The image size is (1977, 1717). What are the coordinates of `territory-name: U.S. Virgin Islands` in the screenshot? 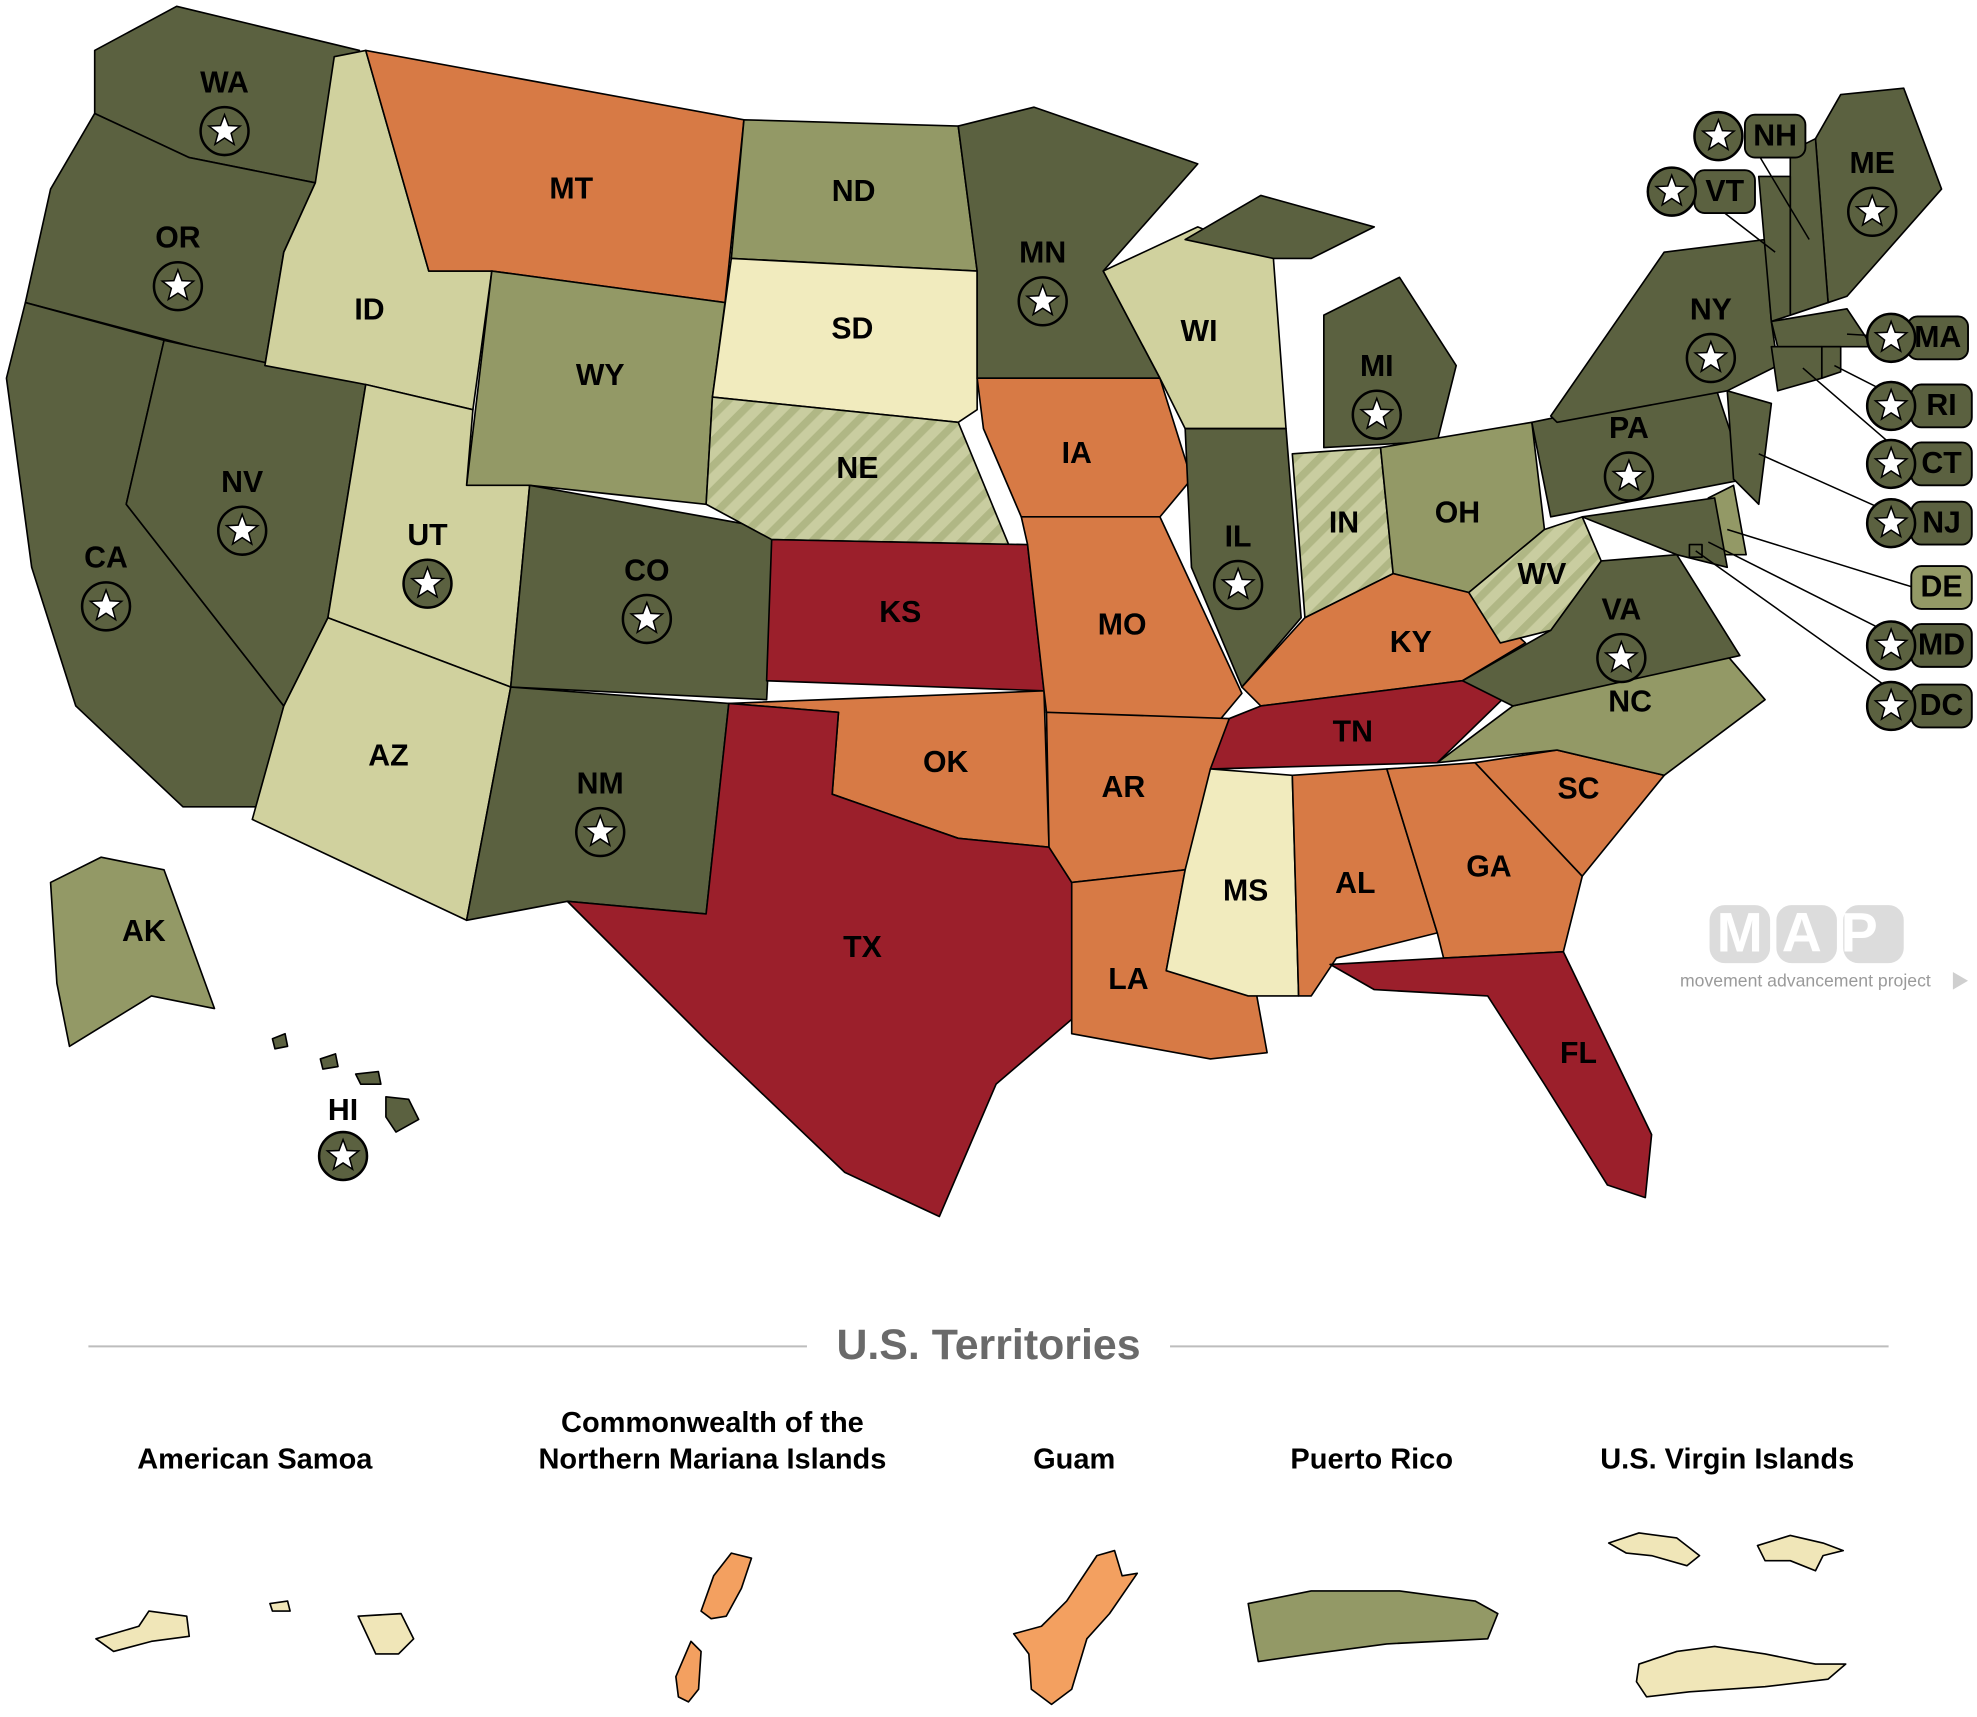 It's located at (1727, 1460).